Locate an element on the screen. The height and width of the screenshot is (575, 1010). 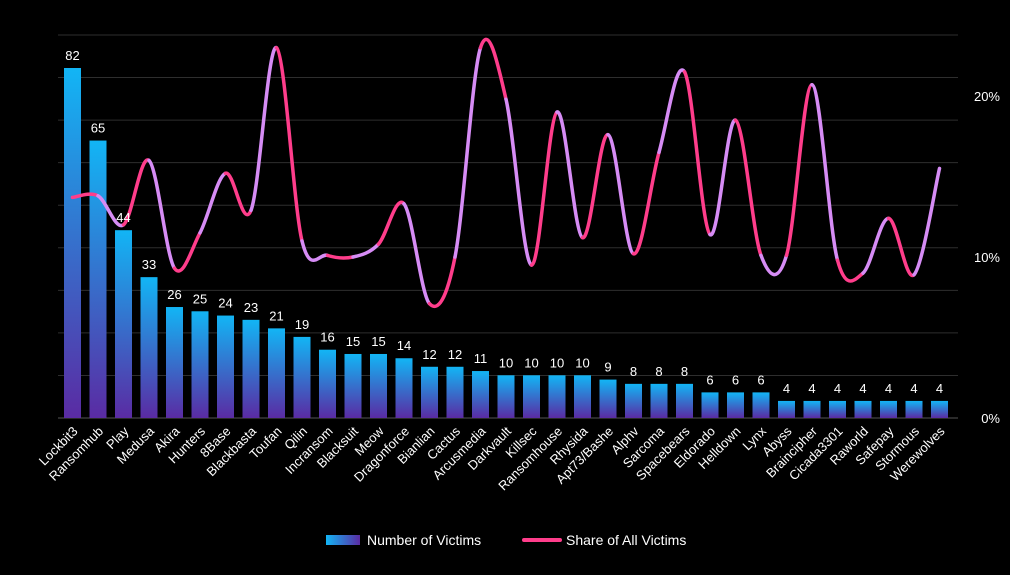
bar-value-label: 19 is located at coordinates (302, 324).